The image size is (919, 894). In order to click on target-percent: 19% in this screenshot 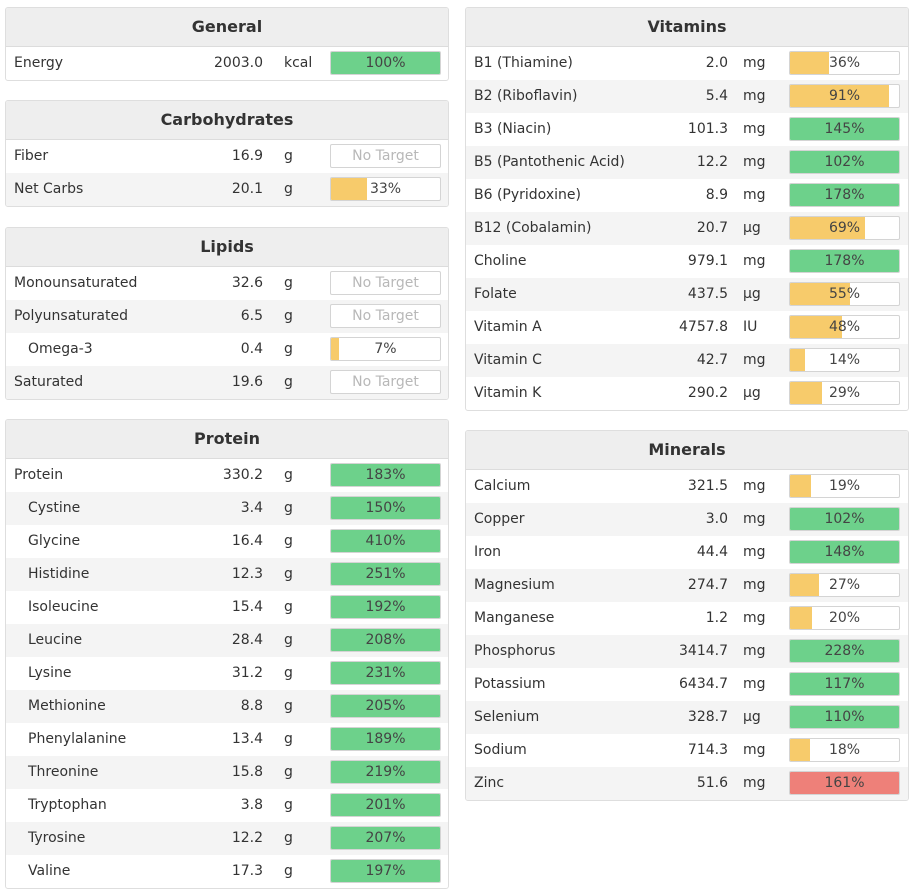, I will do `click(844, 486)`.